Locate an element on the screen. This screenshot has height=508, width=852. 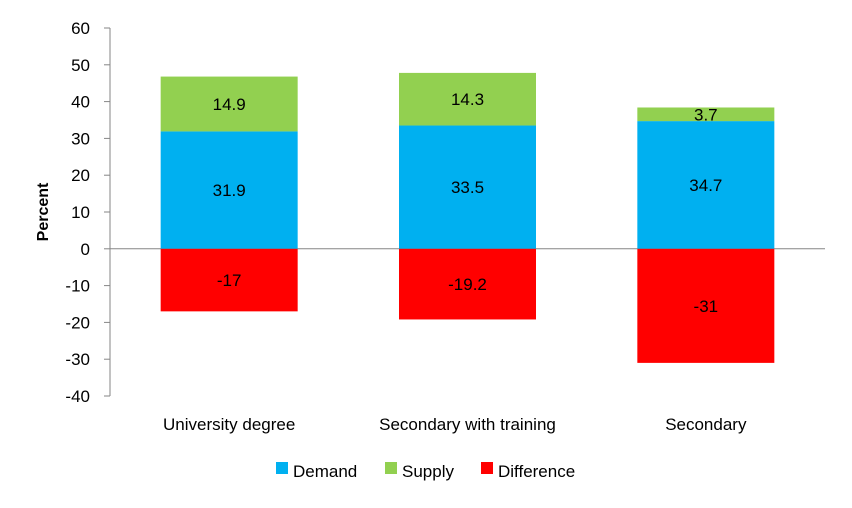
legend-label-supply: Supply is located at coordinates (428, 471).